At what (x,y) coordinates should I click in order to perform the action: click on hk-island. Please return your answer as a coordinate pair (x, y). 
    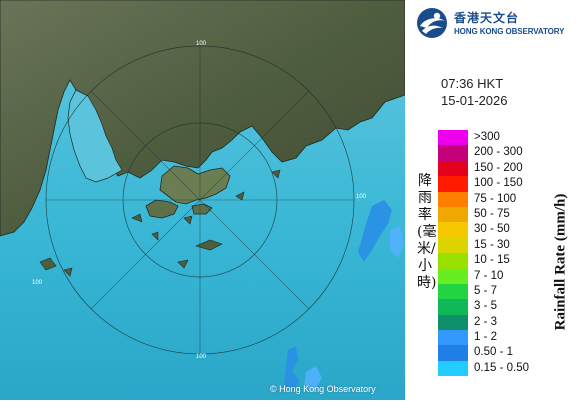
    Looking at the image, I should click on (202, 209).